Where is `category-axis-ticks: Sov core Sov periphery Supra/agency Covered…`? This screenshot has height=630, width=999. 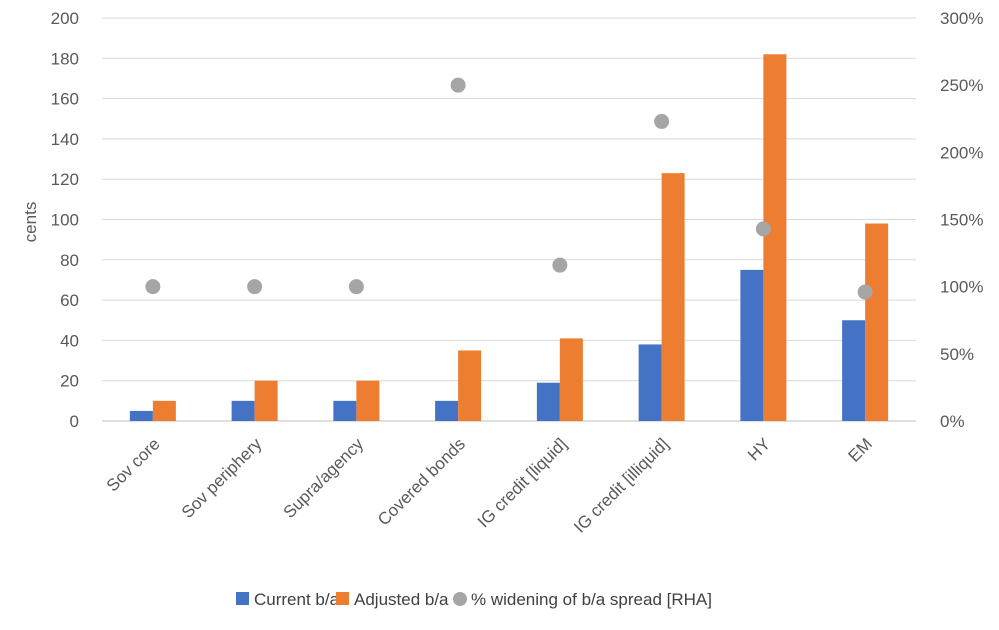
category-axis-ticks: Sov core Sov periphery Supra/agency Covered… is located at coordinates (489, 485).